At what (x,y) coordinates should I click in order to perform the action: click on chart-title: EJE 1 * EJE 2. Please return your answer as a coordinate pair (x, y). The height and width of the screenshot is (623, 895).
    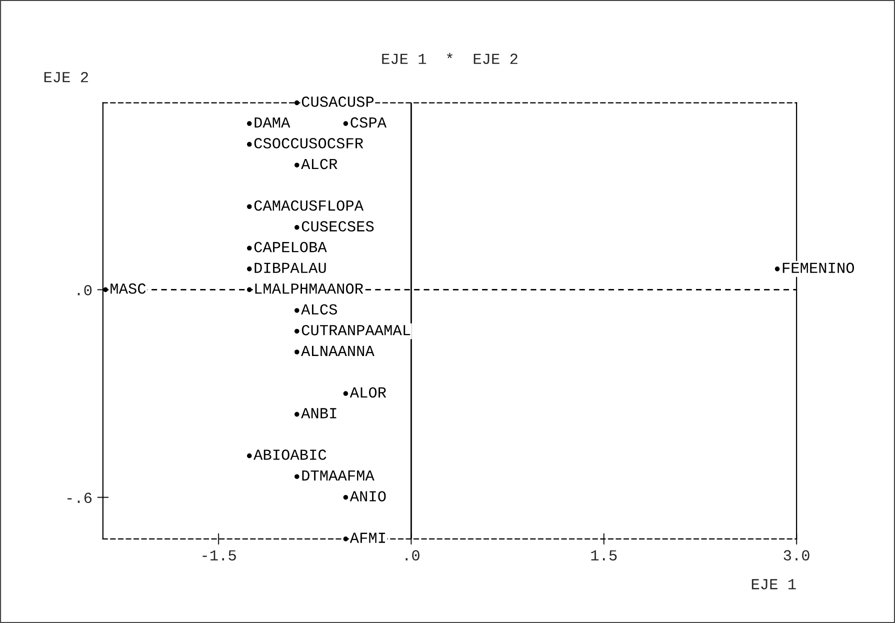
    Looking at the image, I should click on (450, 58).